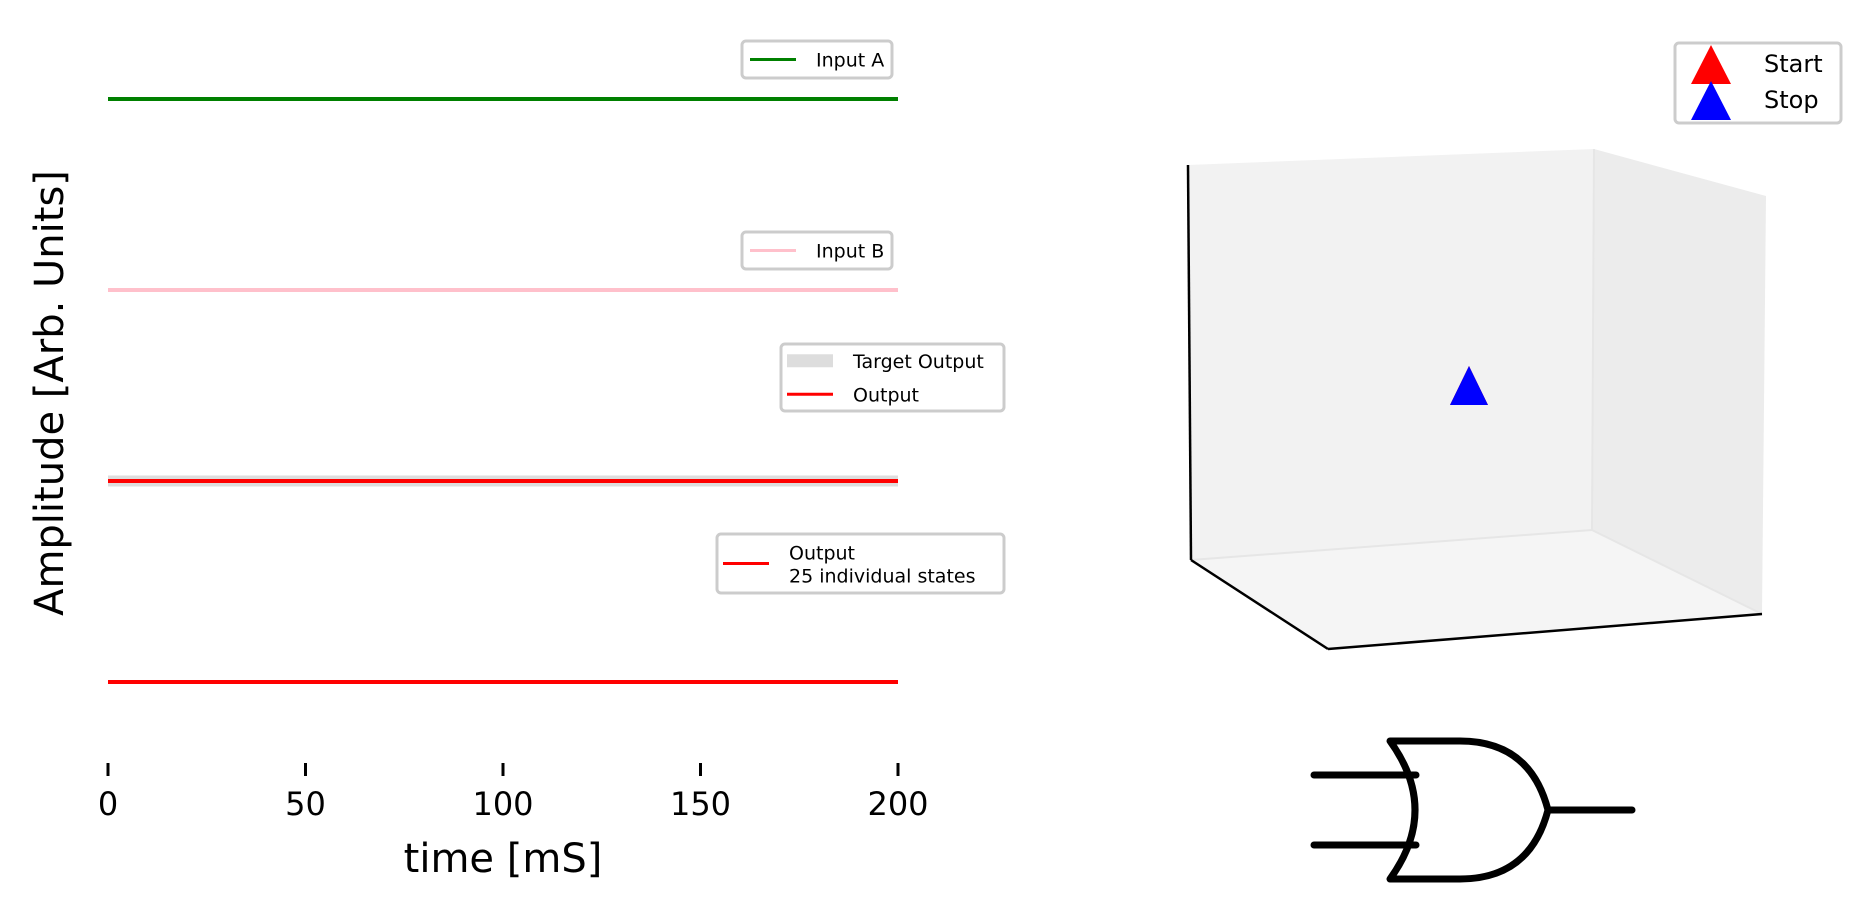 This screenshot has height=908, width=1876. I want to click on legend-label-panel-1-1: Input A, so click(850, 61).